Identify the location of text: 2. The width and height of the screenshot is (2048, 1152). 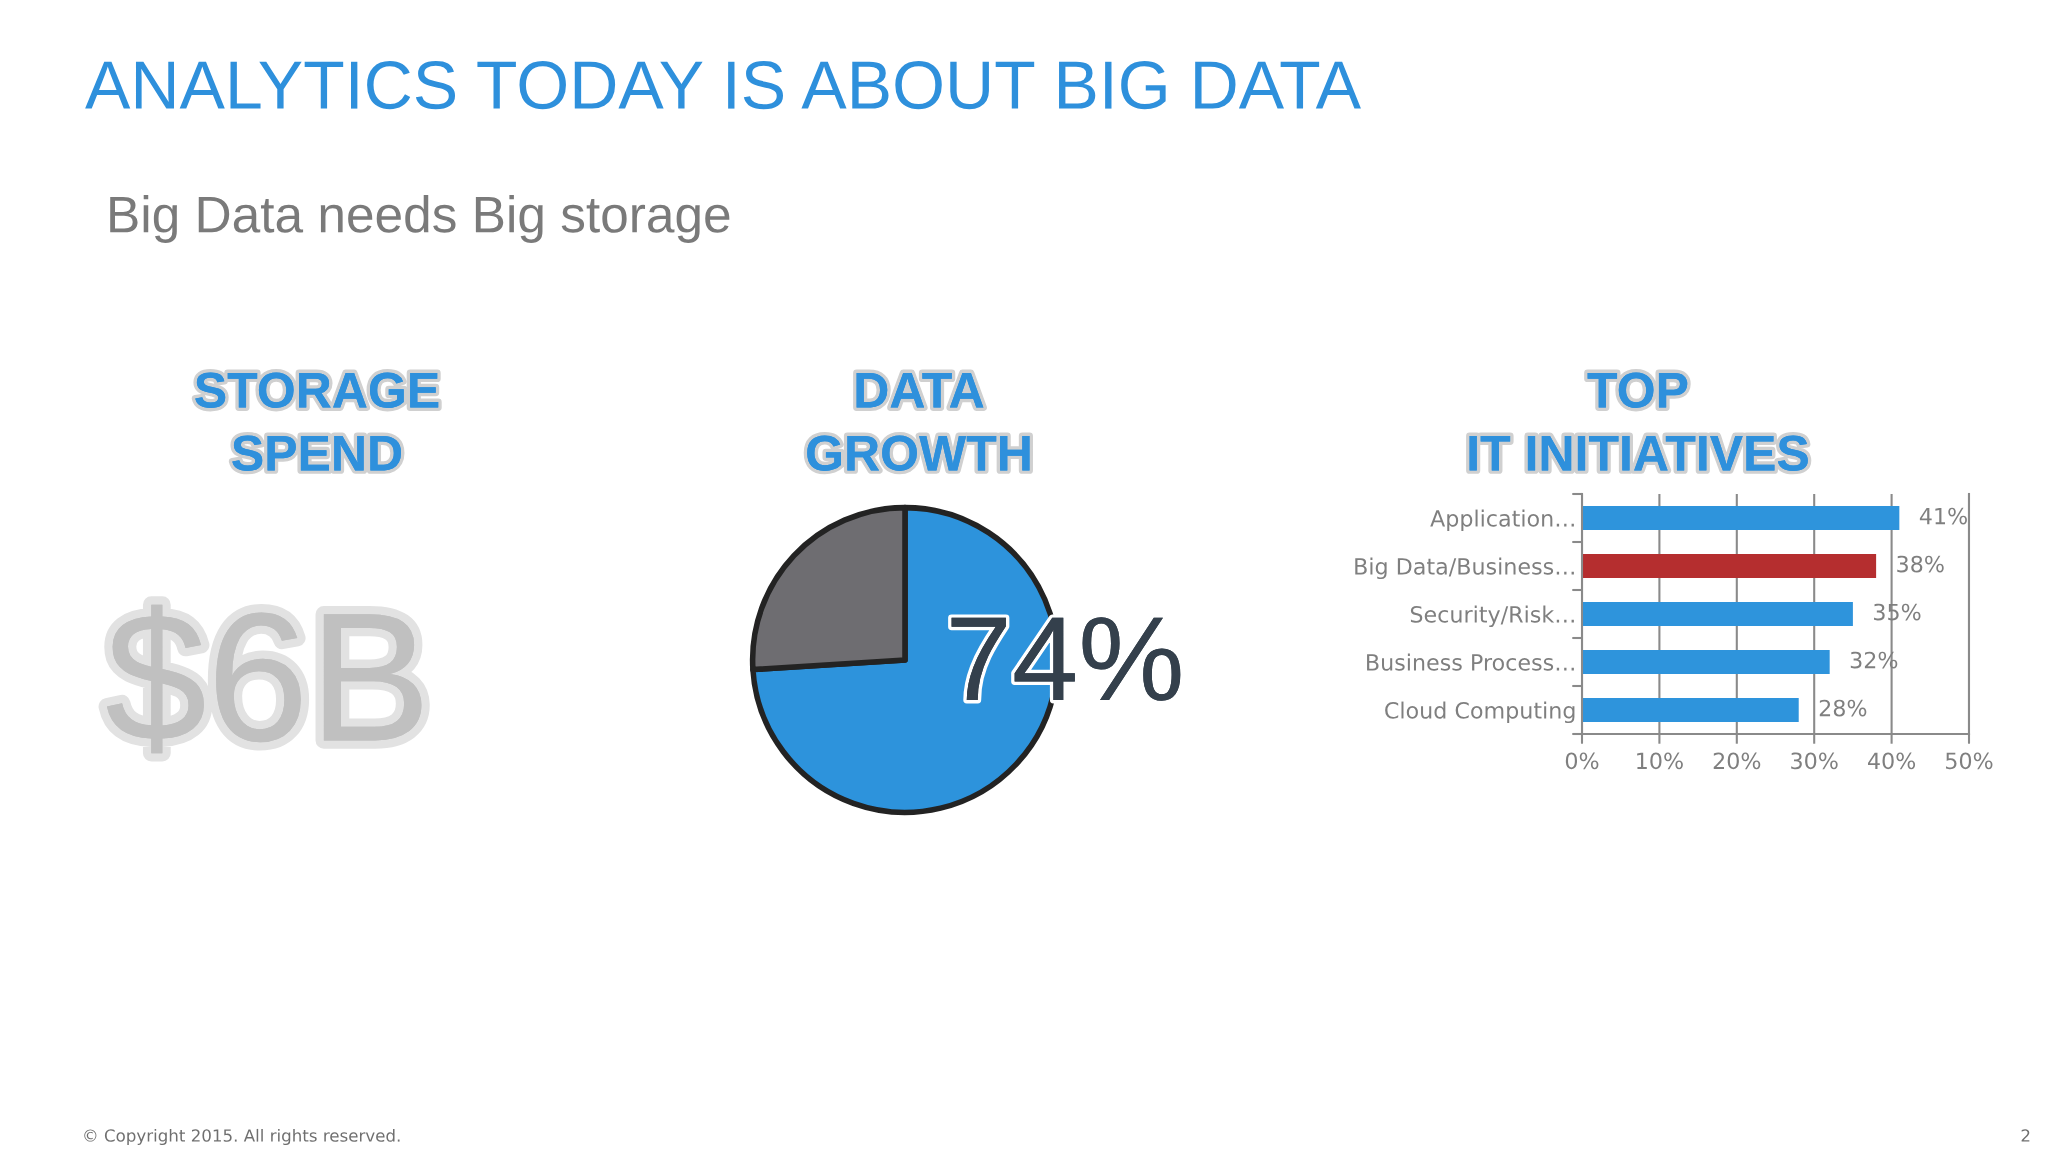
(2025, 1135).